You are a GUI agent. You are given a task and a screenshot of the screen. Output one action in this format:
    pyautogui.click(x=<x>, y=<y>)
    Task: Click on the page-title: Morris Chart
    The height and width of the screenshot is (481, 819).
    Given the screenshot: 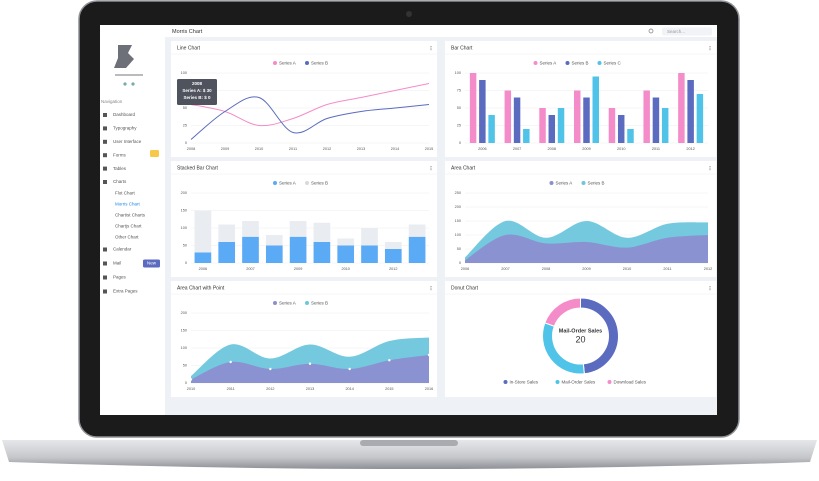 What is the action you would take?
    pyautogui.click(x=187, y=32)
    